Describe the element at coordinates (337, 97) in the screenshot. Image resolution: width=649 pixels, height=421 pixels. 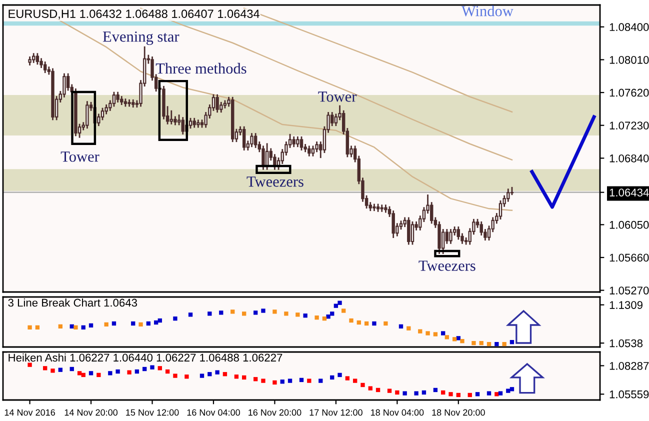
I see `annotation: Tower` at that location.